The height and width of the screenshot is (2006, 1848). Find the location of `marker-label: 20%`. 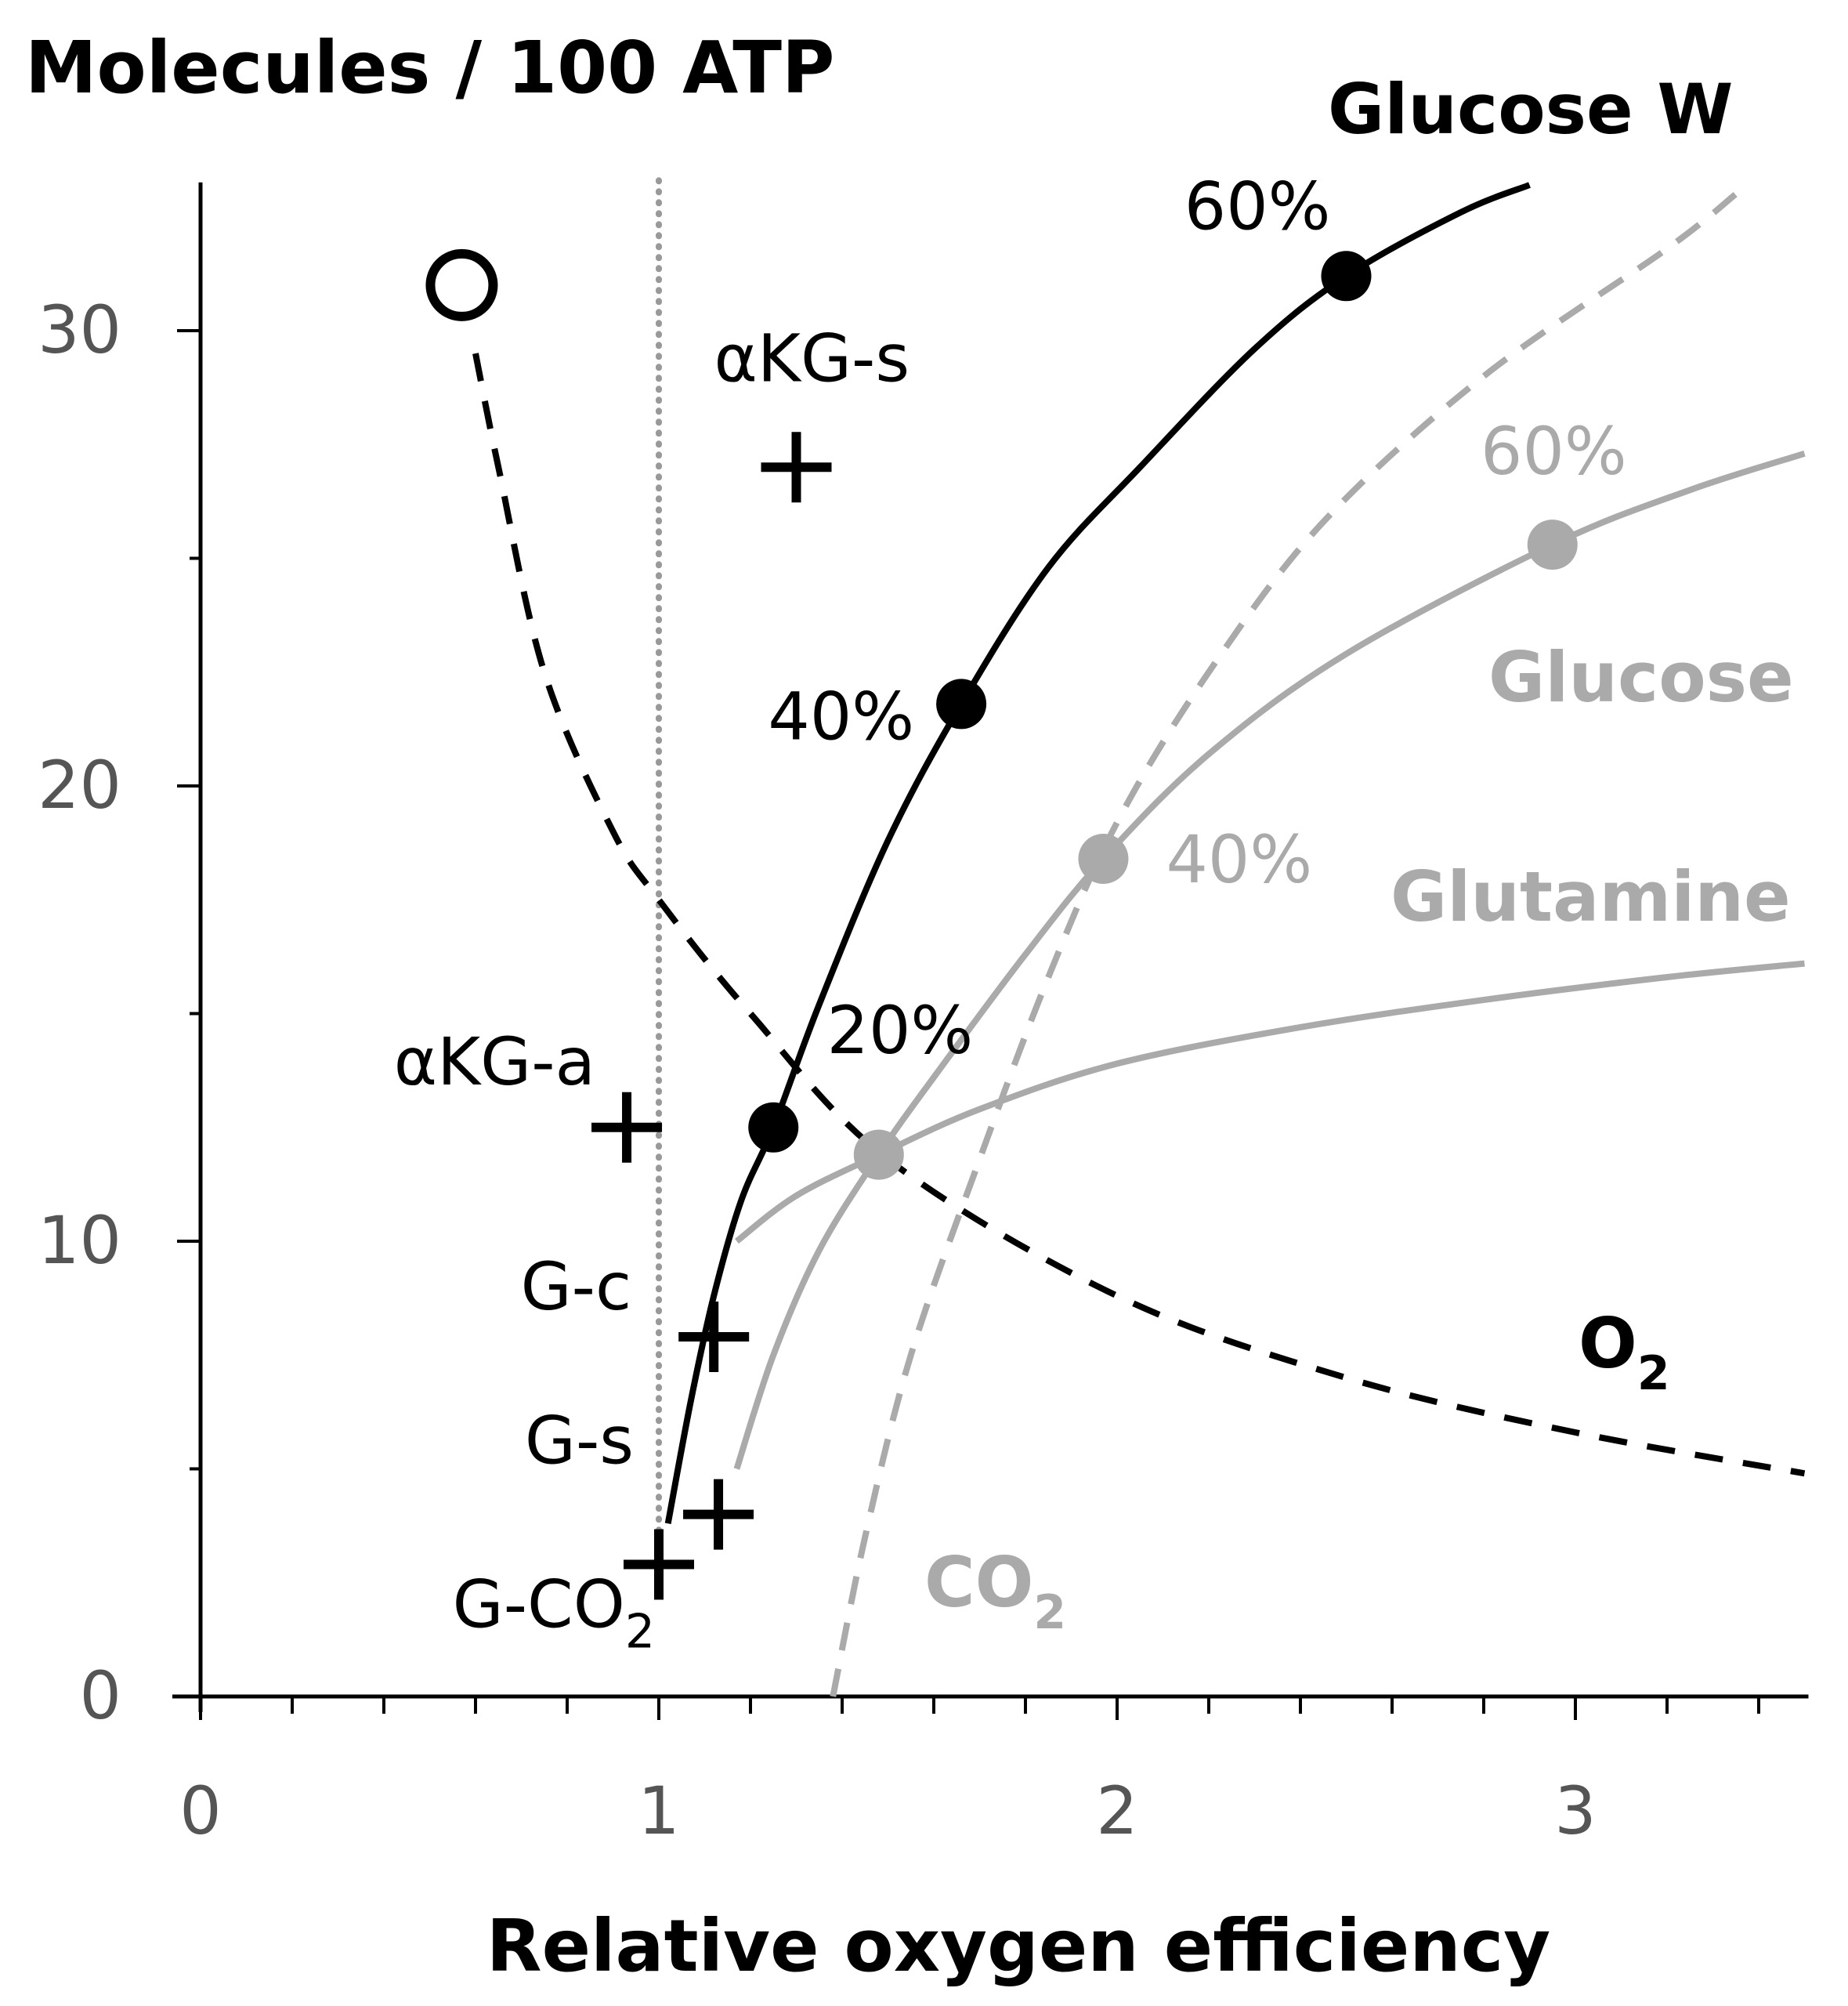

marker-label: 20% is located at coordinates (900, 1030).